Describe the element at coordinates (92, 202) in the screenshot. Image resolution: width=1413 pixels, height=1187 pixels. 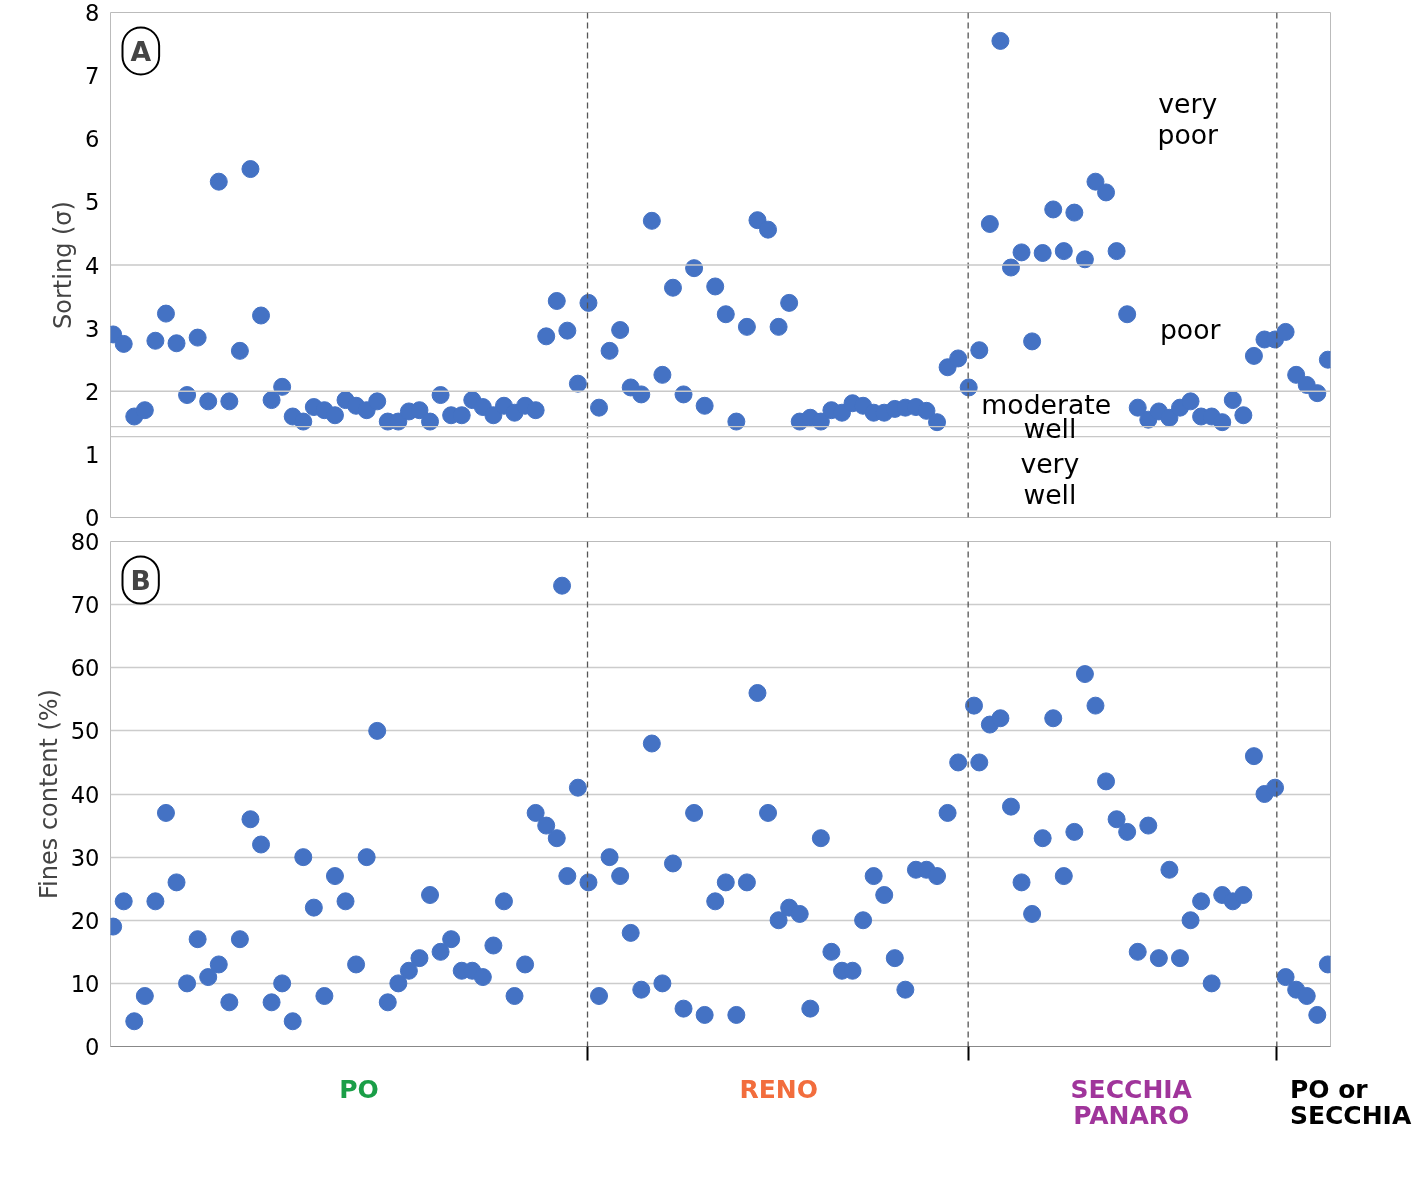
I see `y-tick-label: 5` at that location.